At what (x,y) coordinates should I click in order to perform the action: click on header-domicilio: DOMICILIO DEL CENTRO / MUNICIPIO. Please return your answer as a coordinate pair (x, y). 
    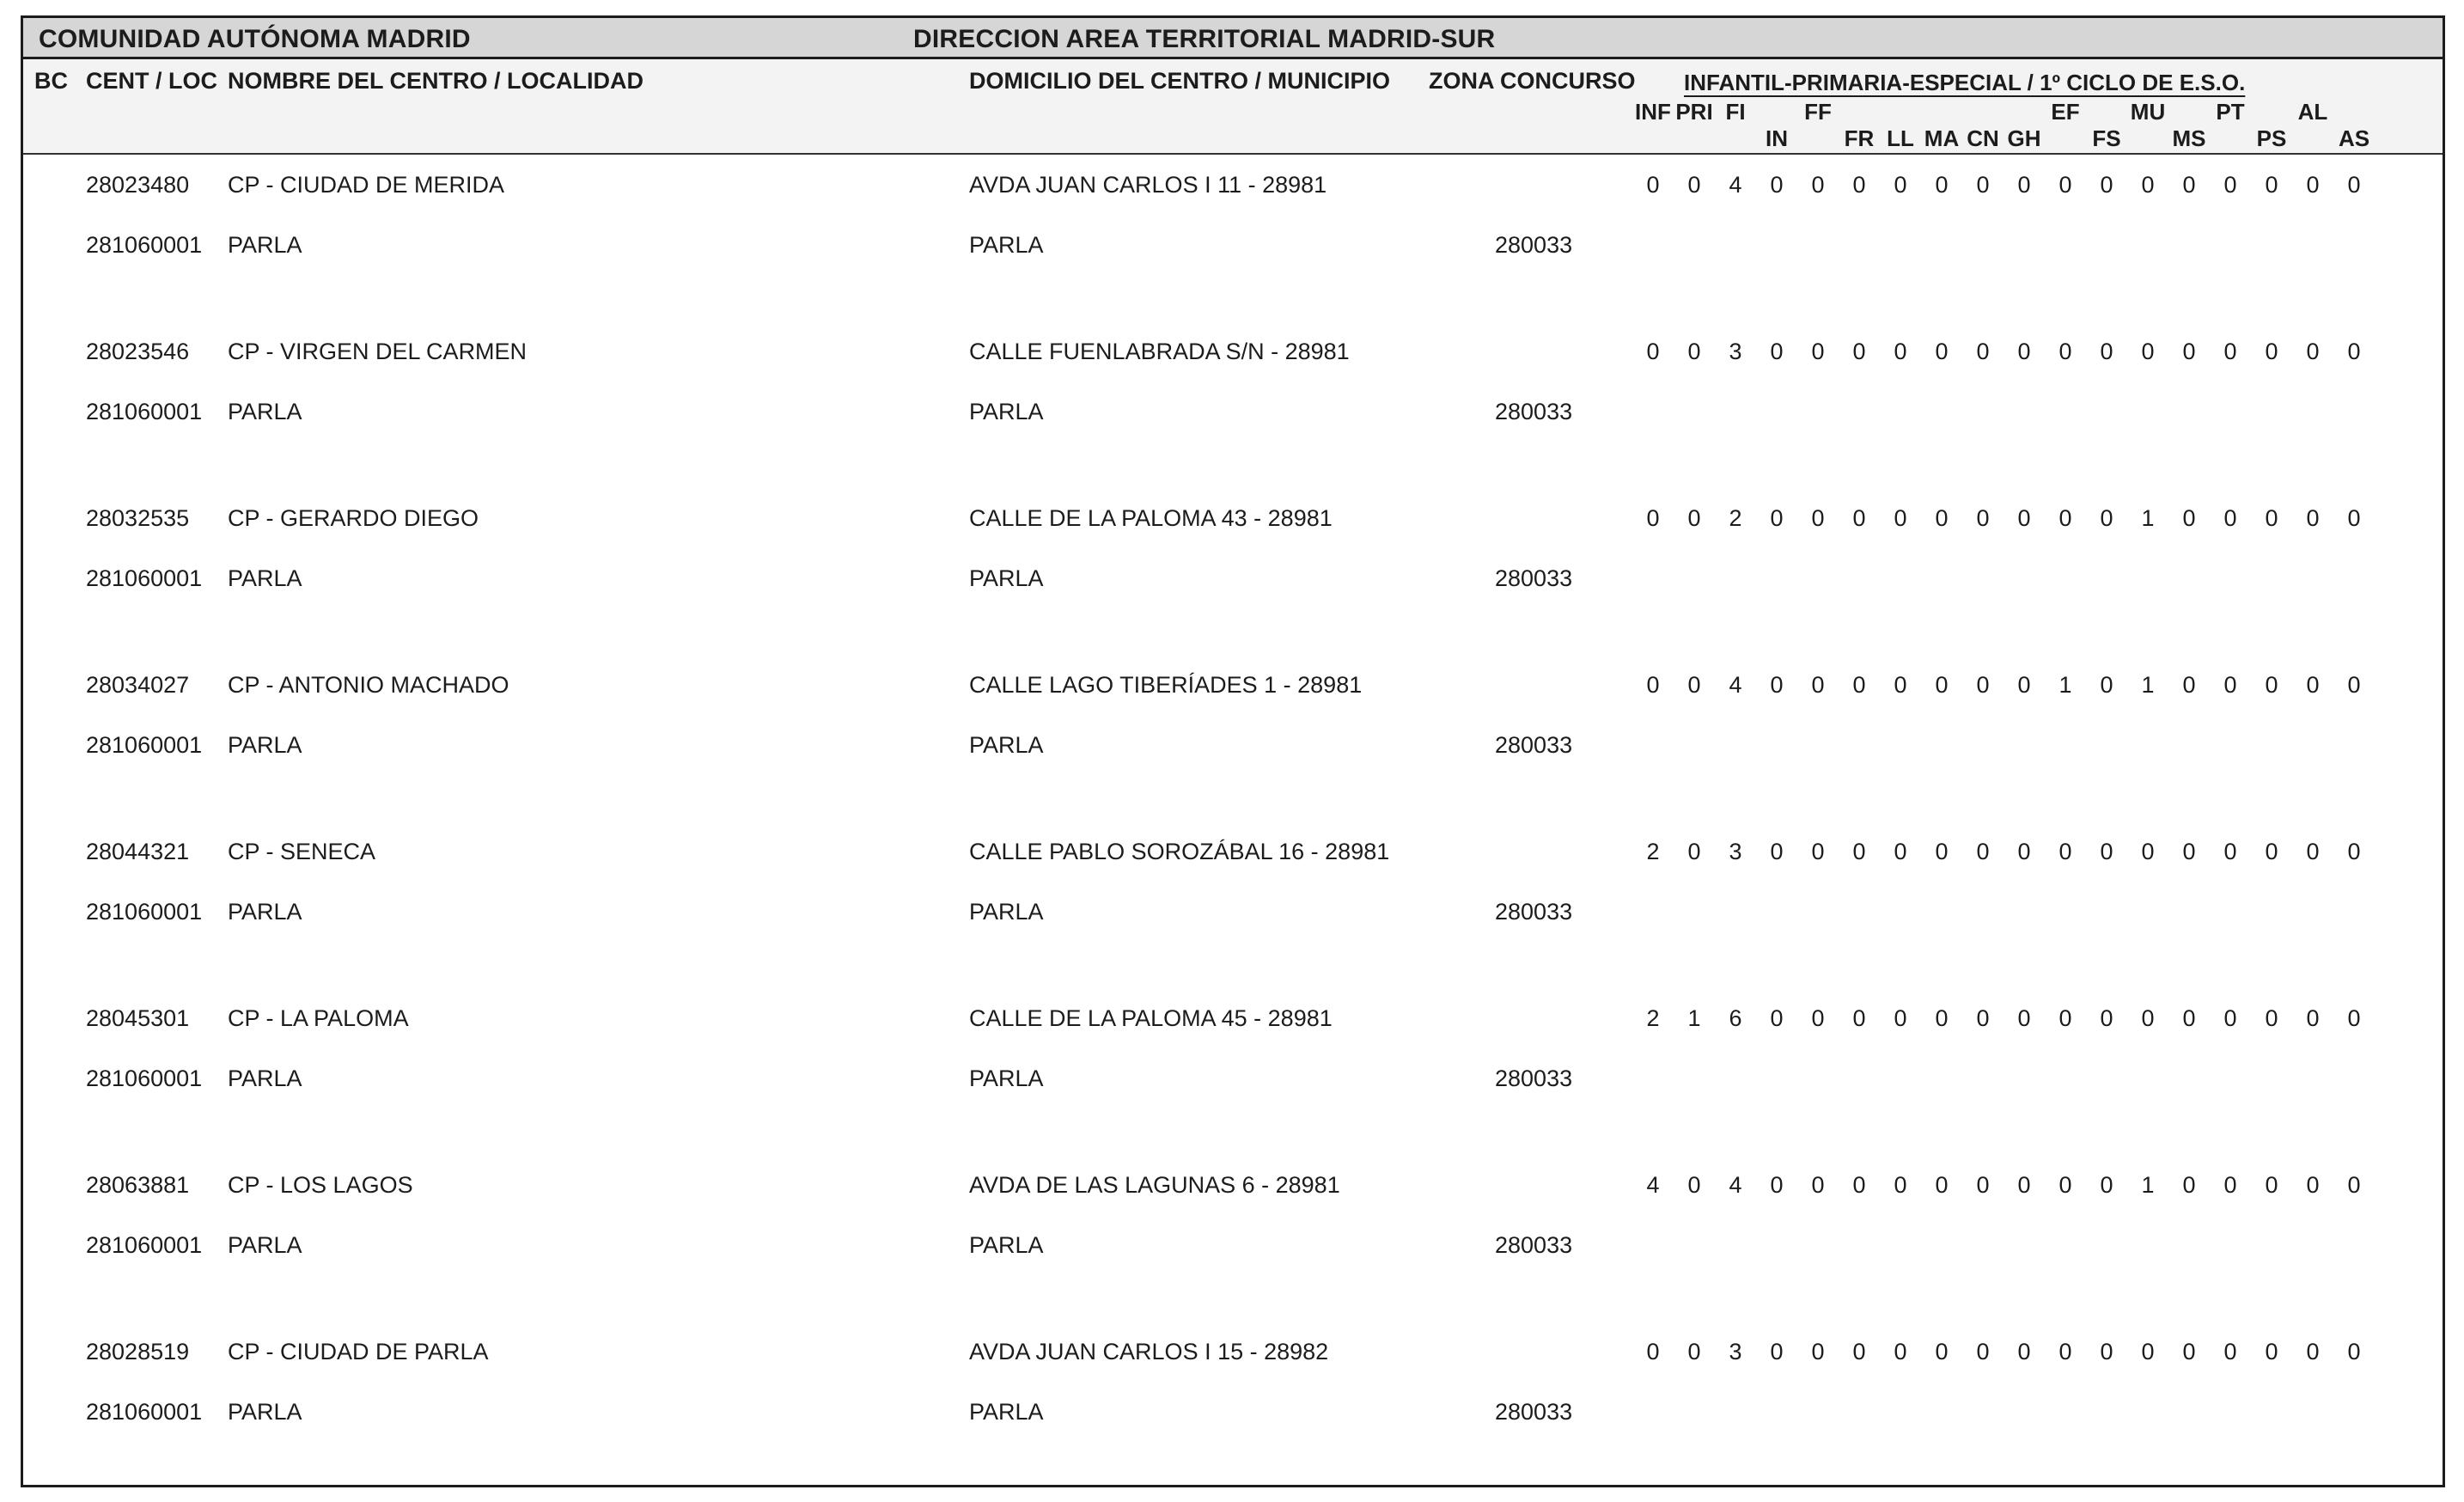
    Looking at the image, I should click on (1180, 81).